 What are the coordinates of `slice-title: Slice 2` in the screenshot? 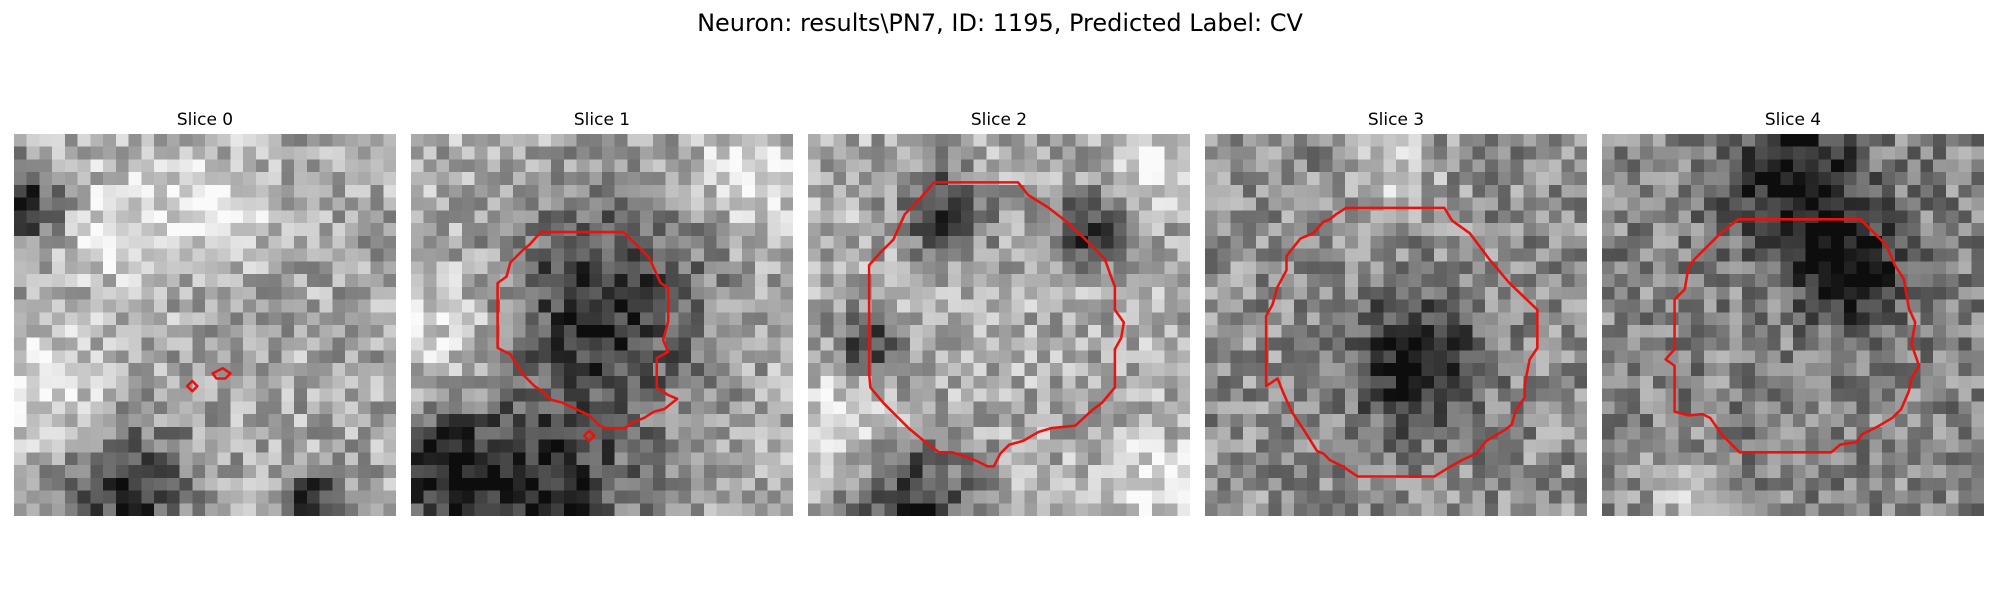 It's located at (999, 120).